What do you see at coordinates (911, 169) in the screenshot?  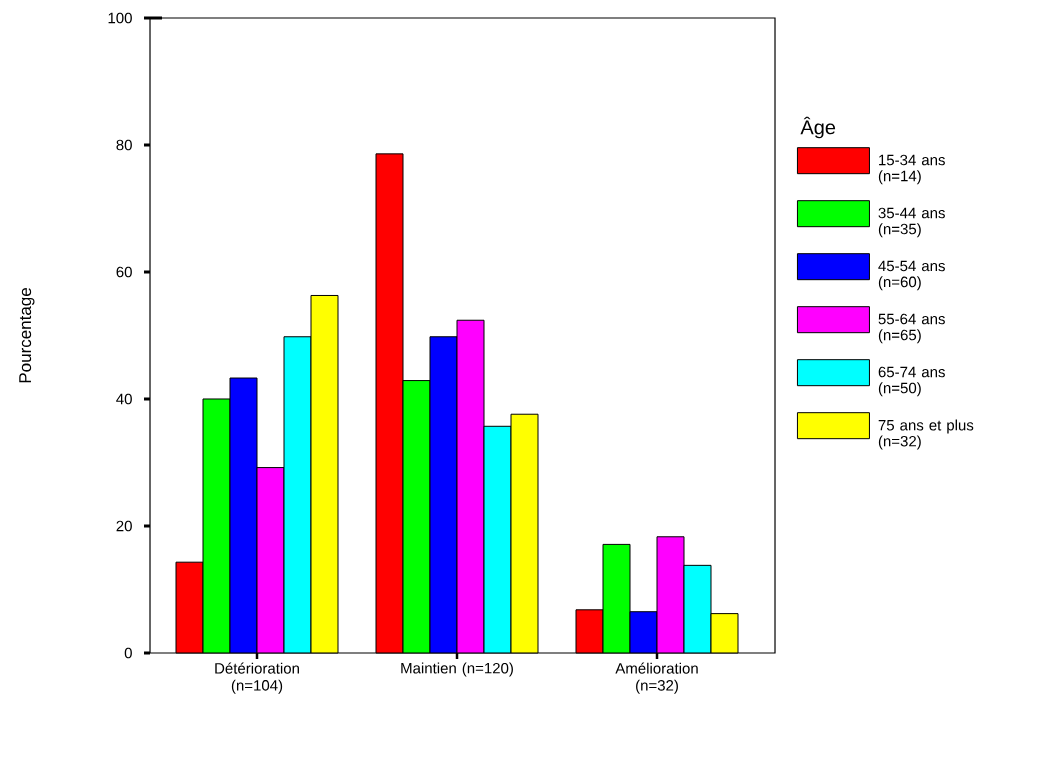 I see `legend-label: 15-34 ans (n=14)` at bounding box center [911, 169].